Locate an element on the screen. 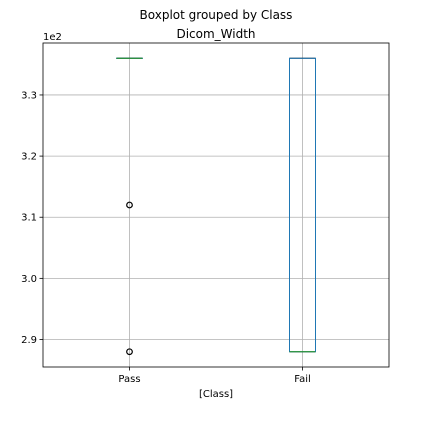 The height and width of the screenshot is (432, 432). chart-title: Dicom_Width is located at coordinates (215, 34).